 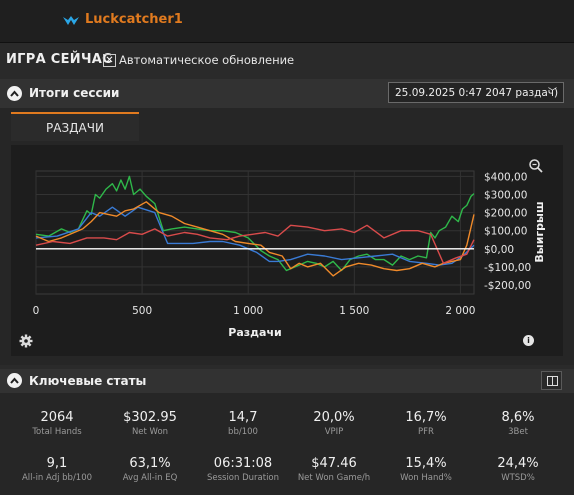 I want to click on username: Luckcatcher1, so click(x=134, y=19).